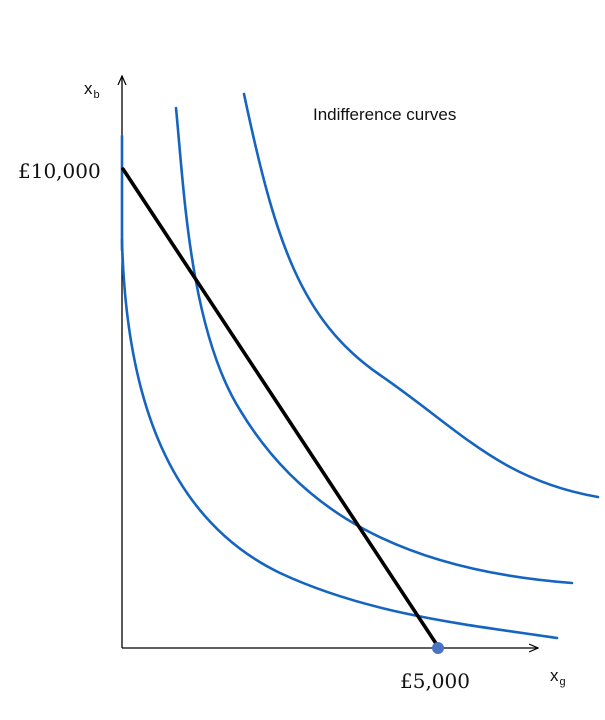 This screenshot has height=720, width=605. Describe the element at coordinates (88, 88) in the screenshot. I see `y-axis-label-main: x` at that location.